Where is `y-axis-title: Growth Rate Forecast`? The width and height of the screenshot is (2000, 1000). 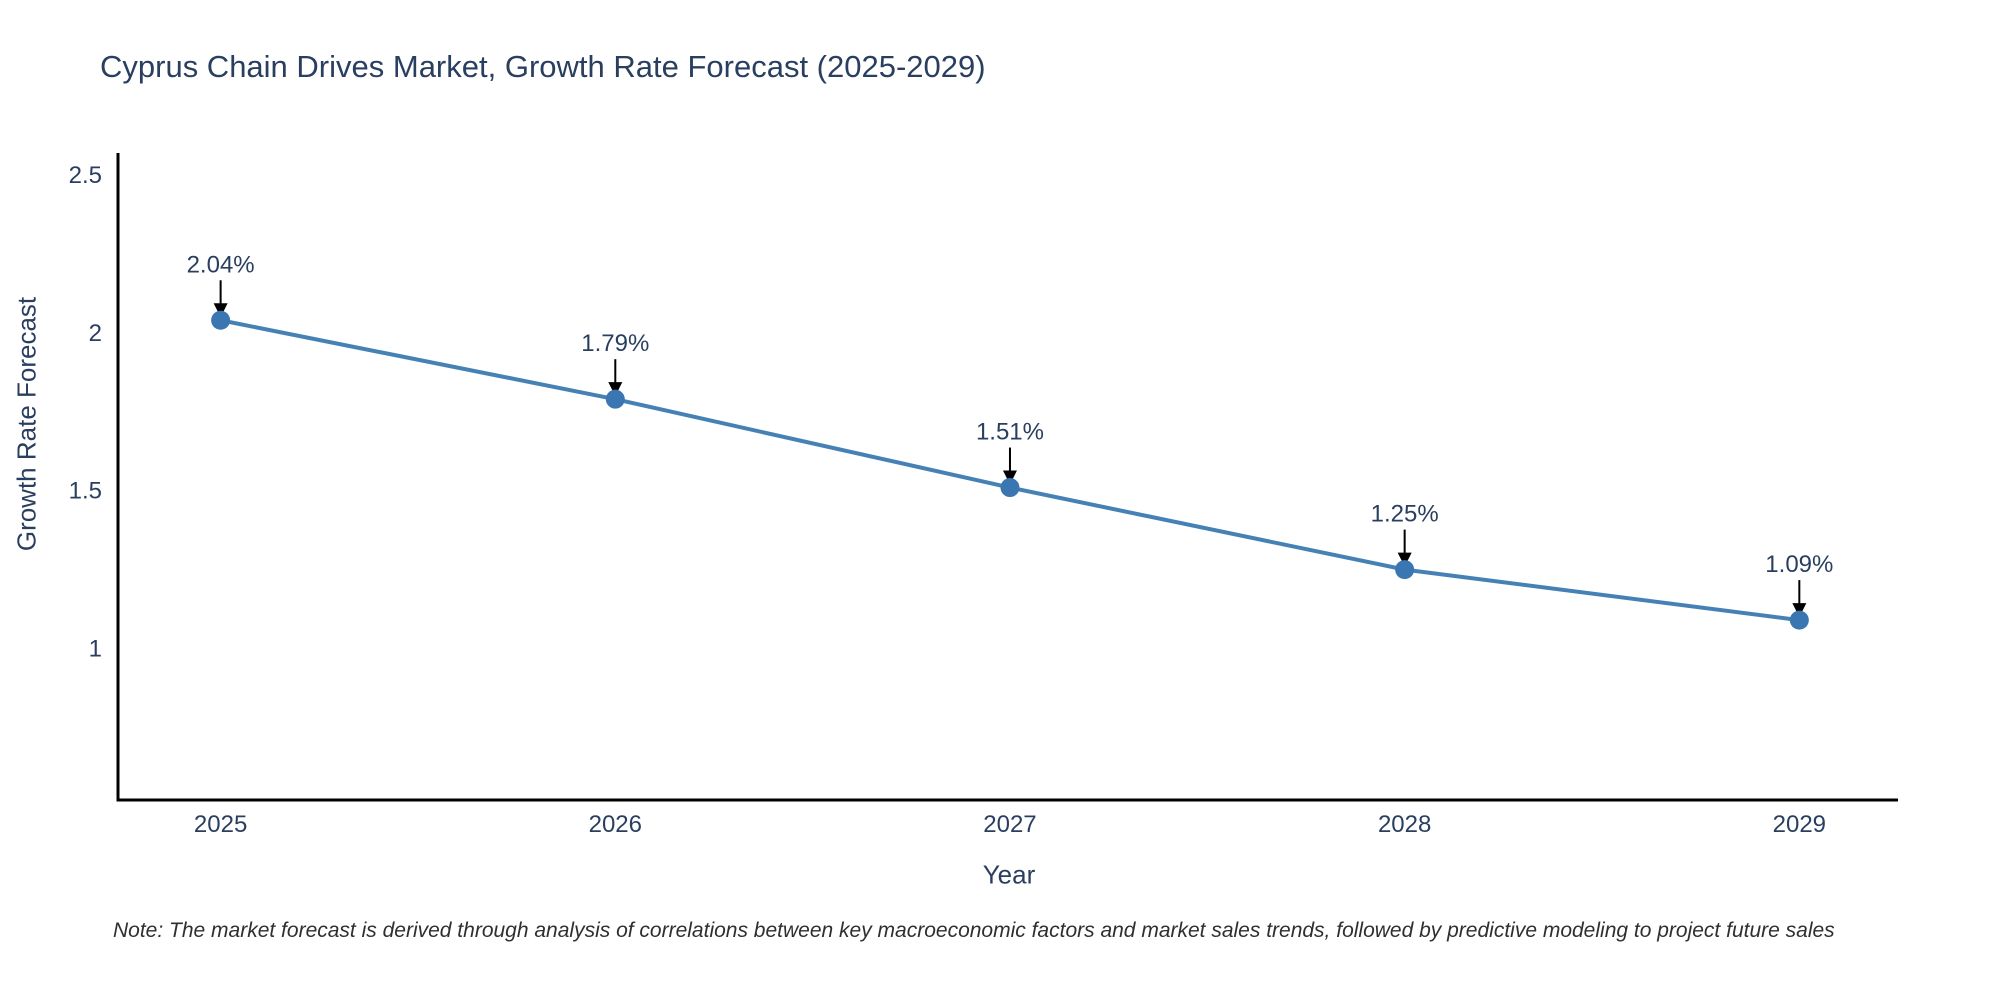
y-axis-title: Growth Rate Forecast is located at coordinates (26, 424).